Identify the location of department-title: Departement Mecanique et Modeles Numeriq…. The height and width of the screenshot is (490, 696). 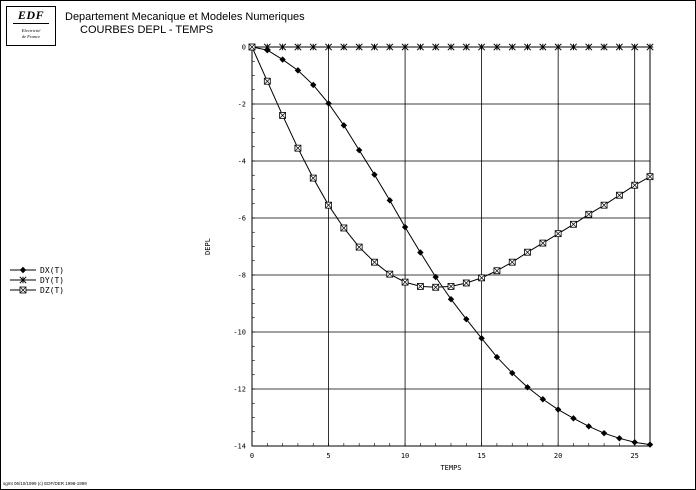
(185, 17).